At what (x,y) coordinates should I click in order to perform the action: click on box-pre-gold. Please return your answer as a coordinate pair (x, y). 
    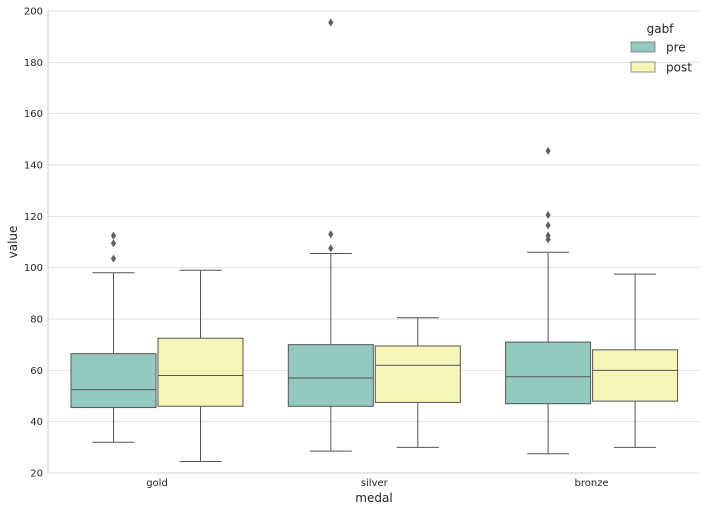
    Looking at the image, I should click on (113, 337).